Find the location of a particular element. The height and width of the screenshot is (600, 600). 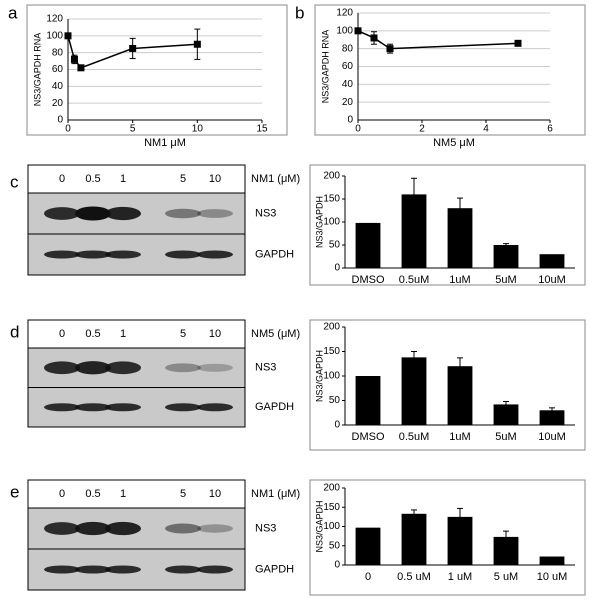

x-tick-label: 0 is located at coordinates (368, 577).